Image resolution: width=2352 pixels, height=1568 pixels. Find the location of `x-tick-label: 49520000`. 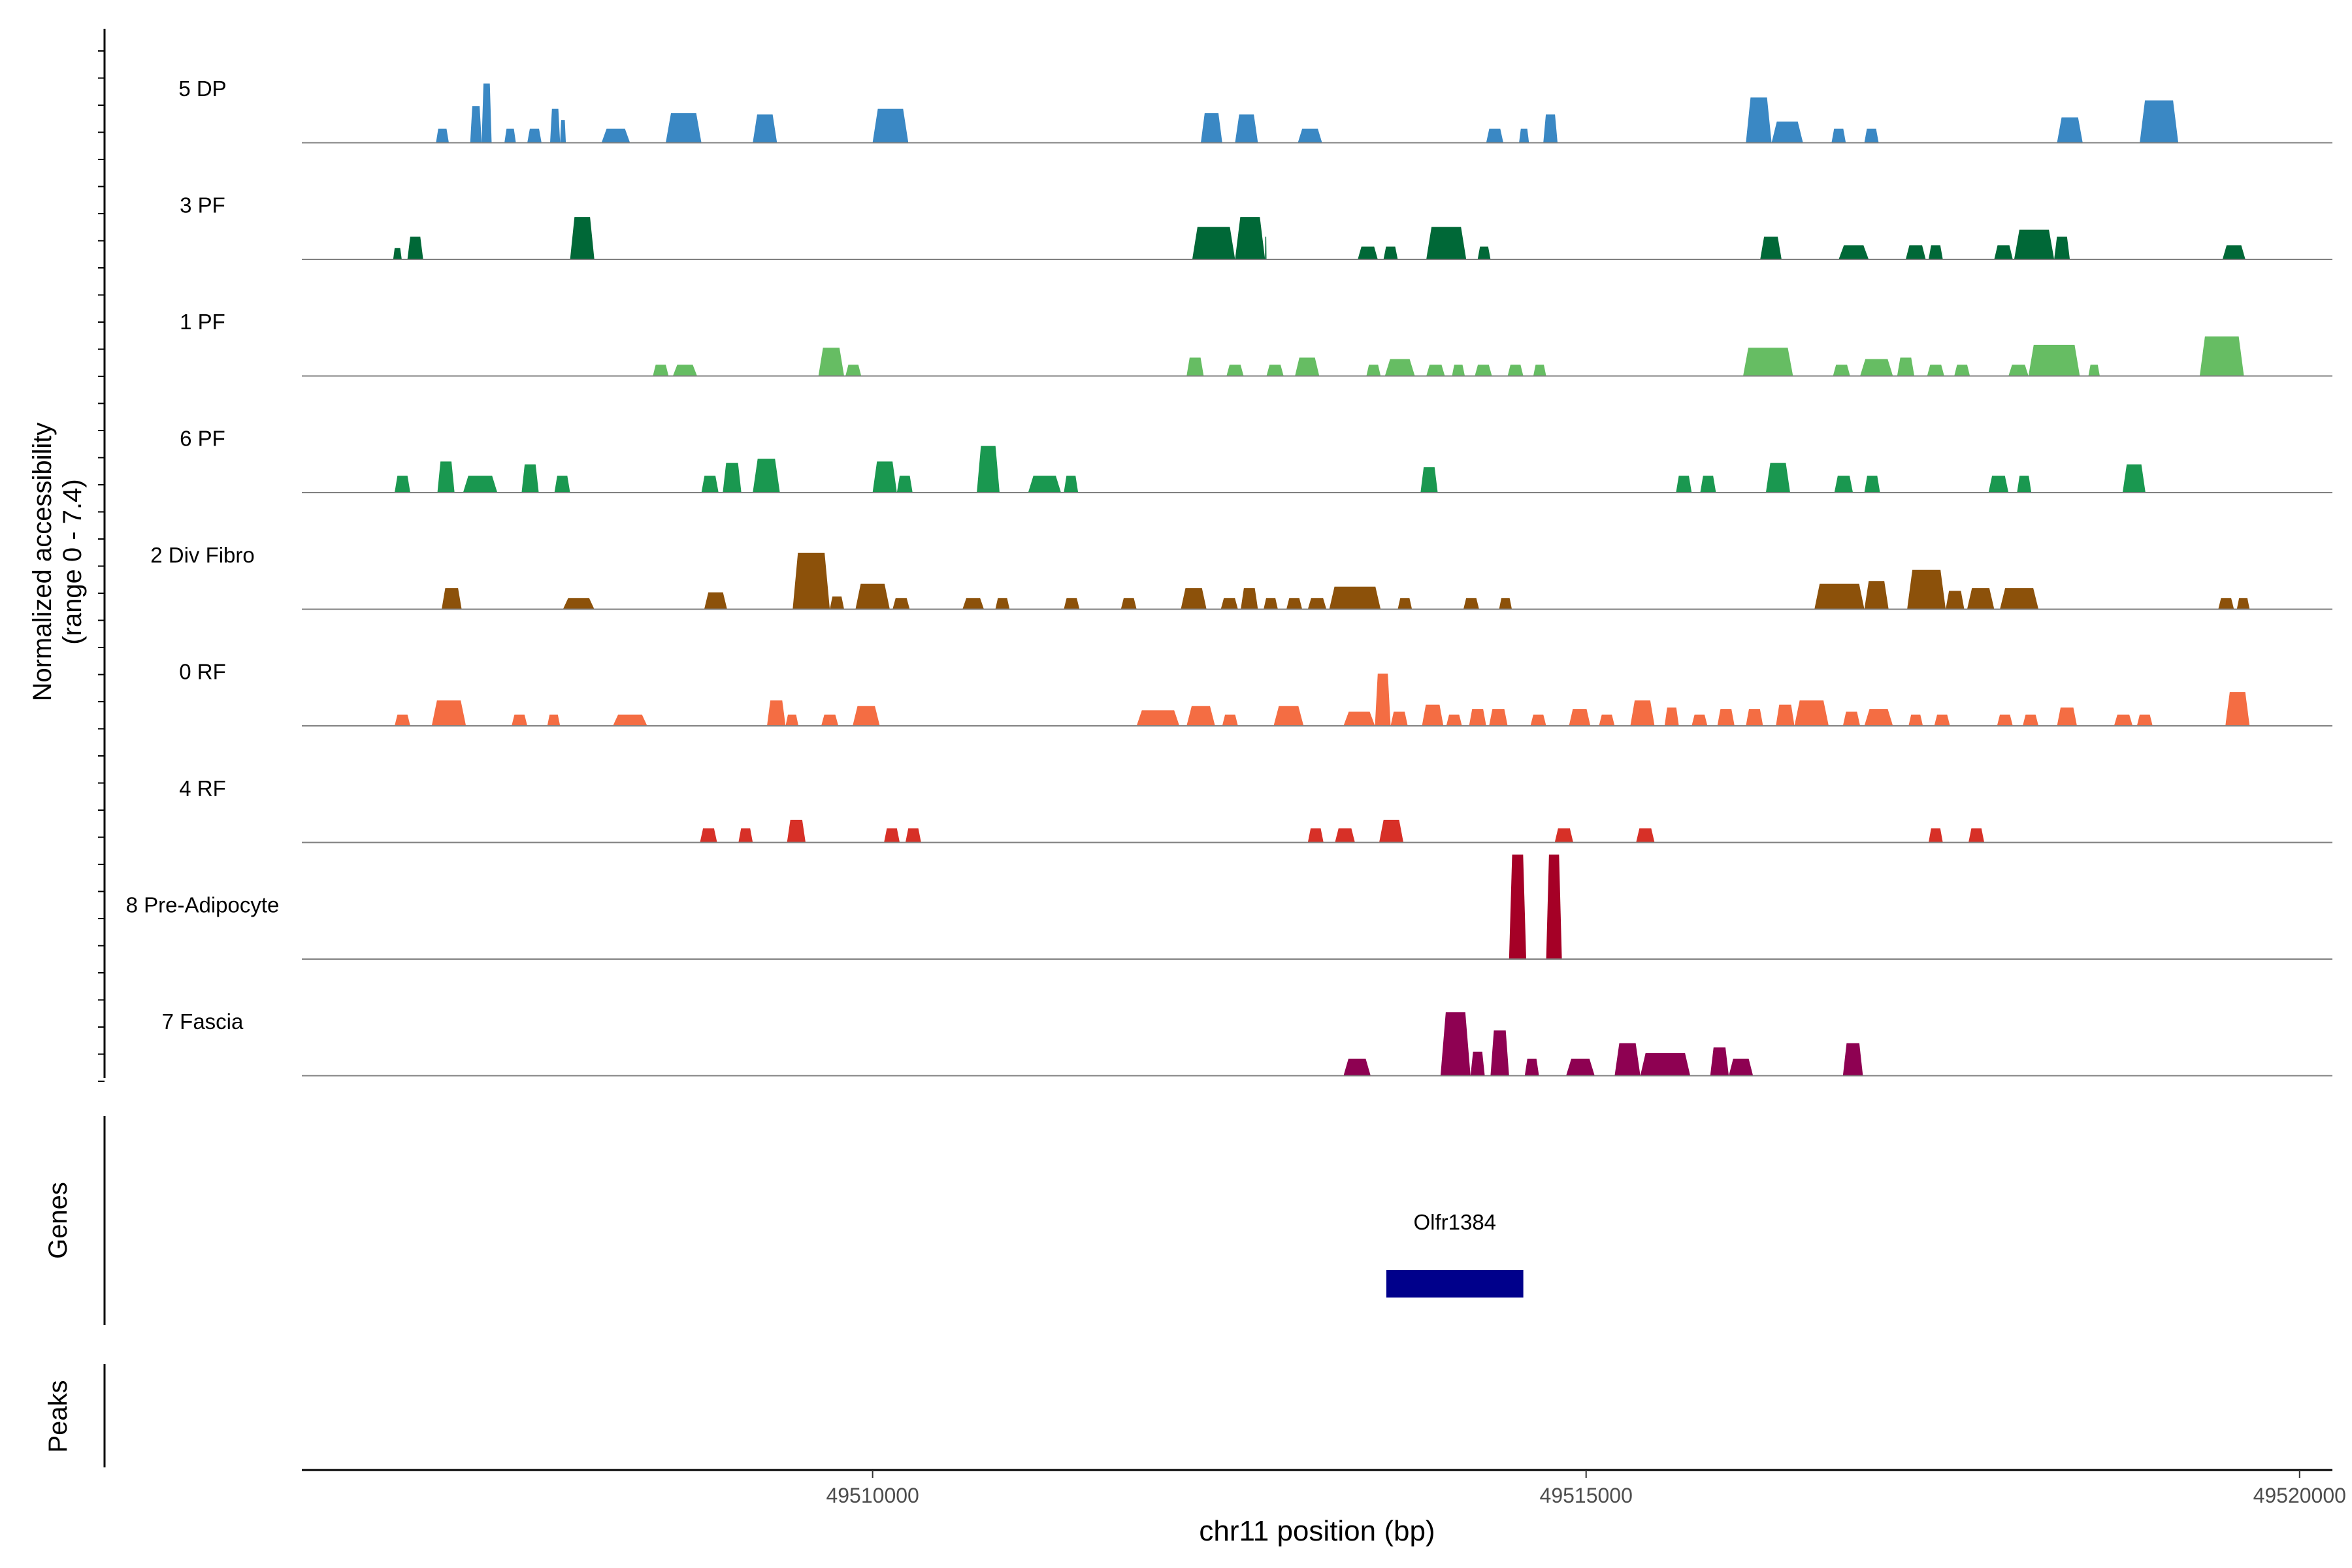

x-tick-label: 49520000 is located at coordinates (2299, 1495).